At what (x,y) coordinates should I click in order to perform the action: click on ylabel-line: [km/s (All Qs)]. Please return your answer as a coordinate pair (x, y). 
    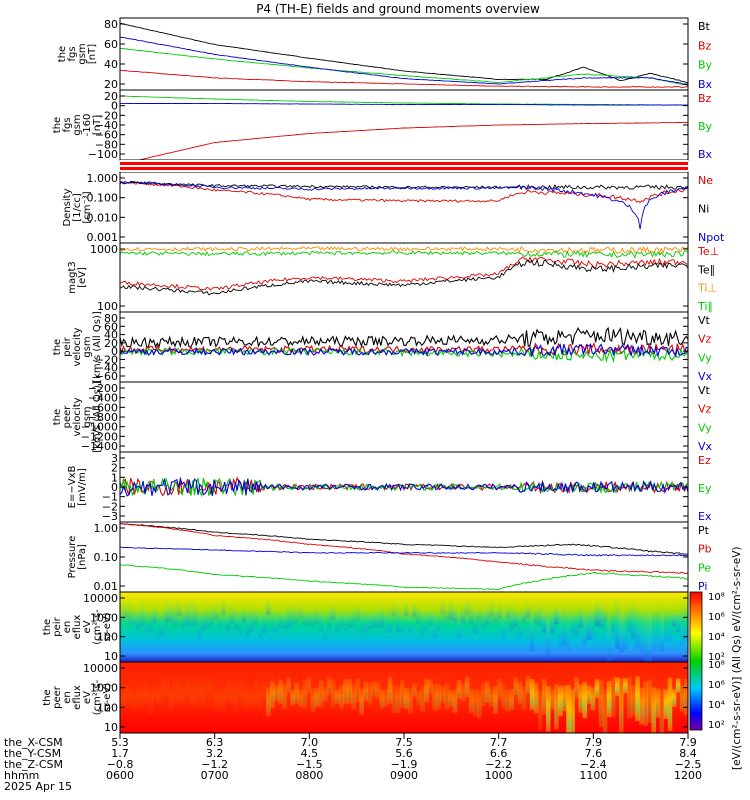
    Looking at the image, I should click on (97, 417).